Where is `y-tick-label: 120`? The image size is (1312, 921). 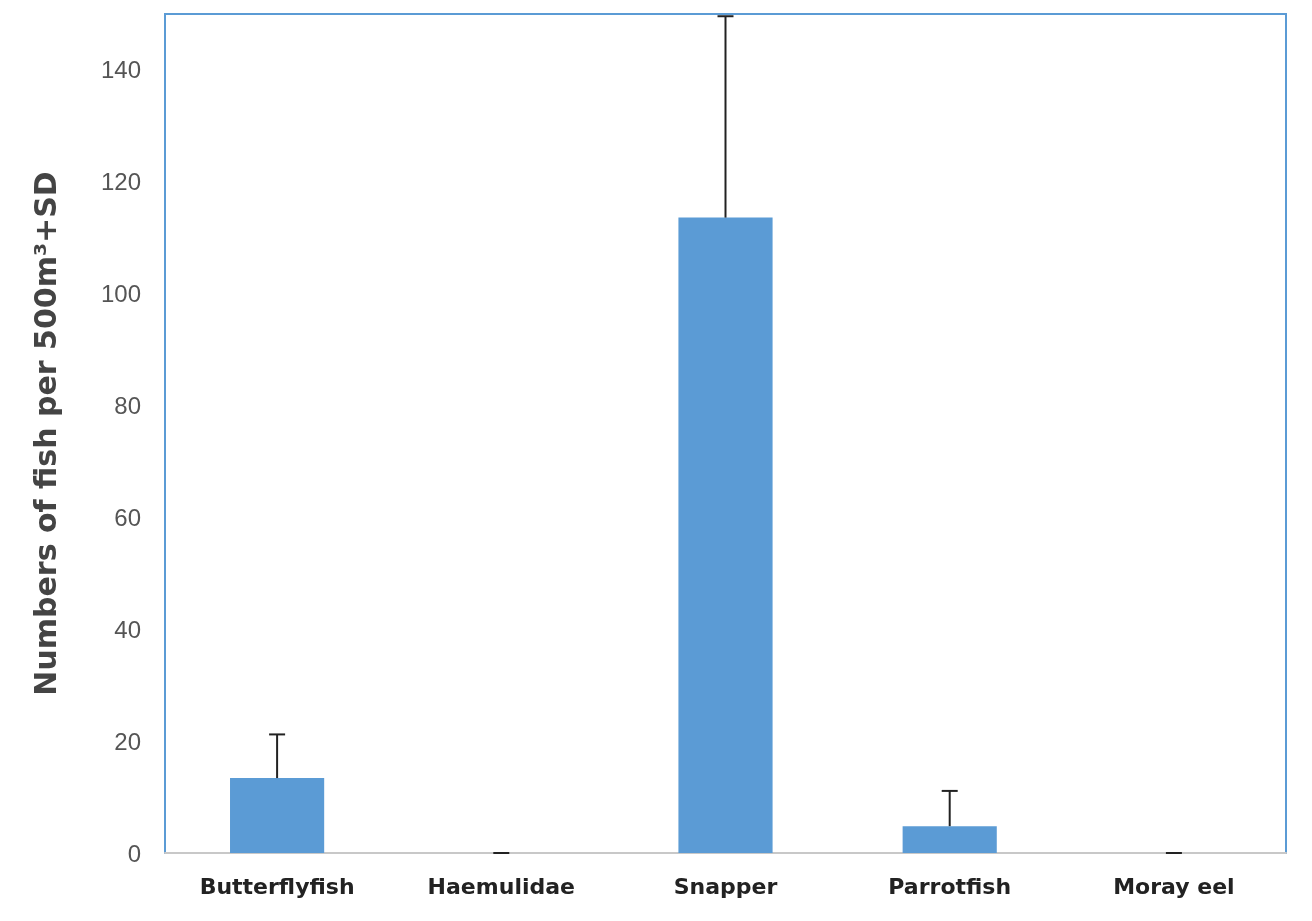 y-tick-label: 120 is located at coordinates (120, 182).